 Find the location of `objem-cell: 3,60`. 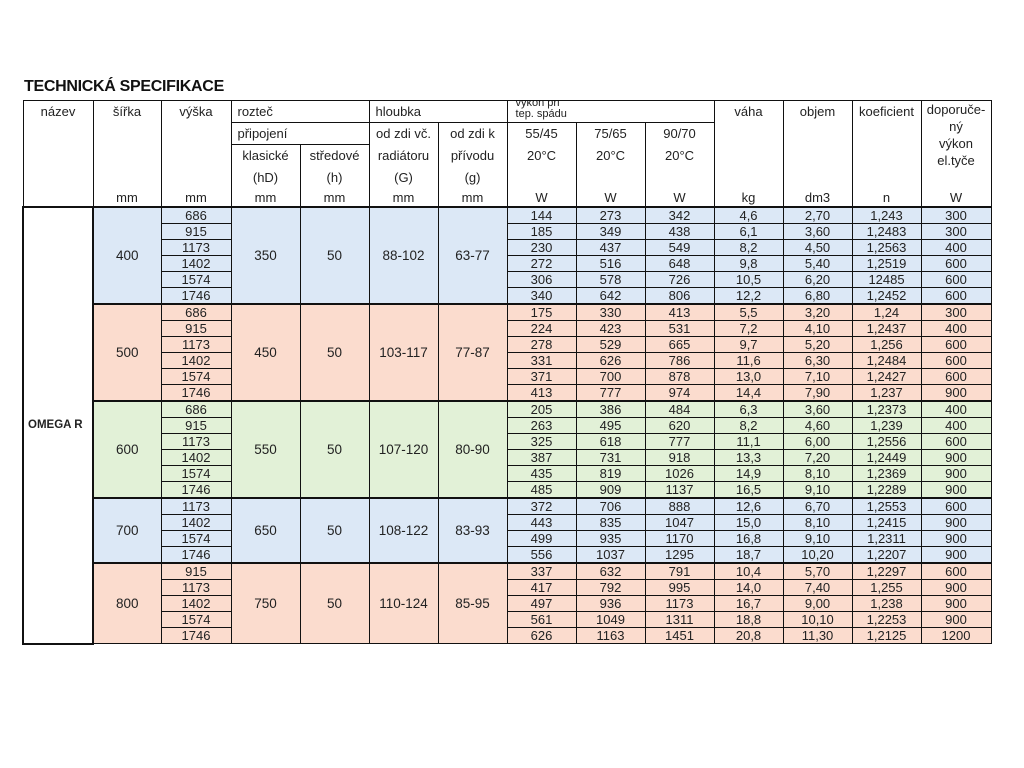

objem-cell: 3,60 is located at coordinates (817, 409).